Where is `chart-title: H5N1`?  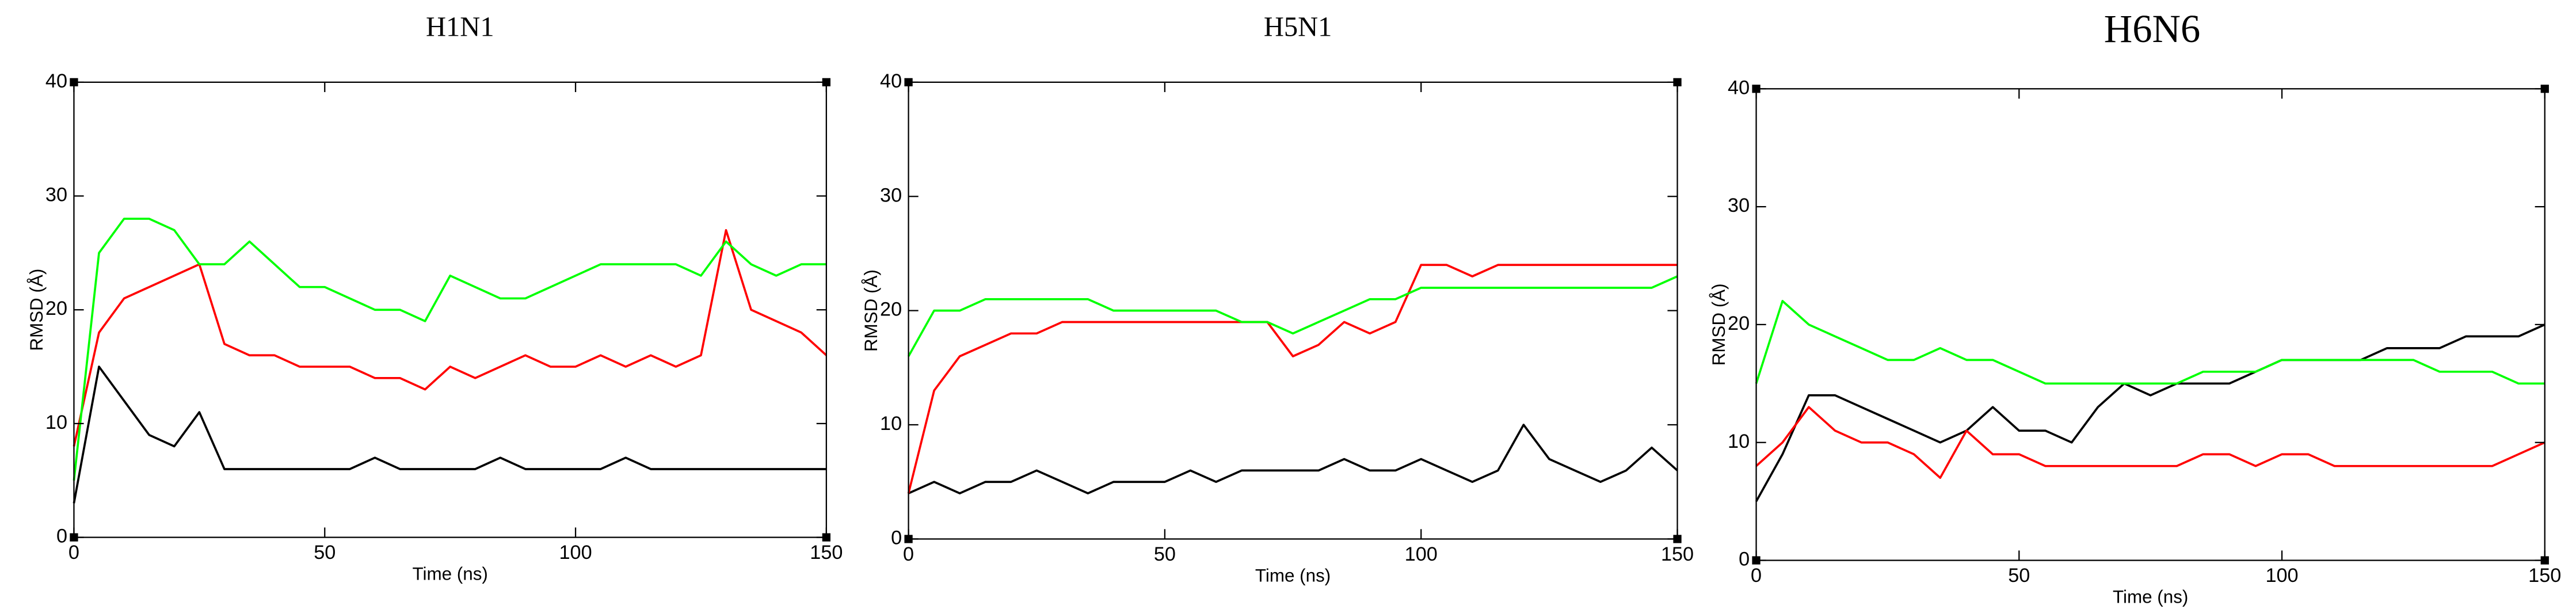 chart-title: H5N1 is located at coordinates (1298, 28).